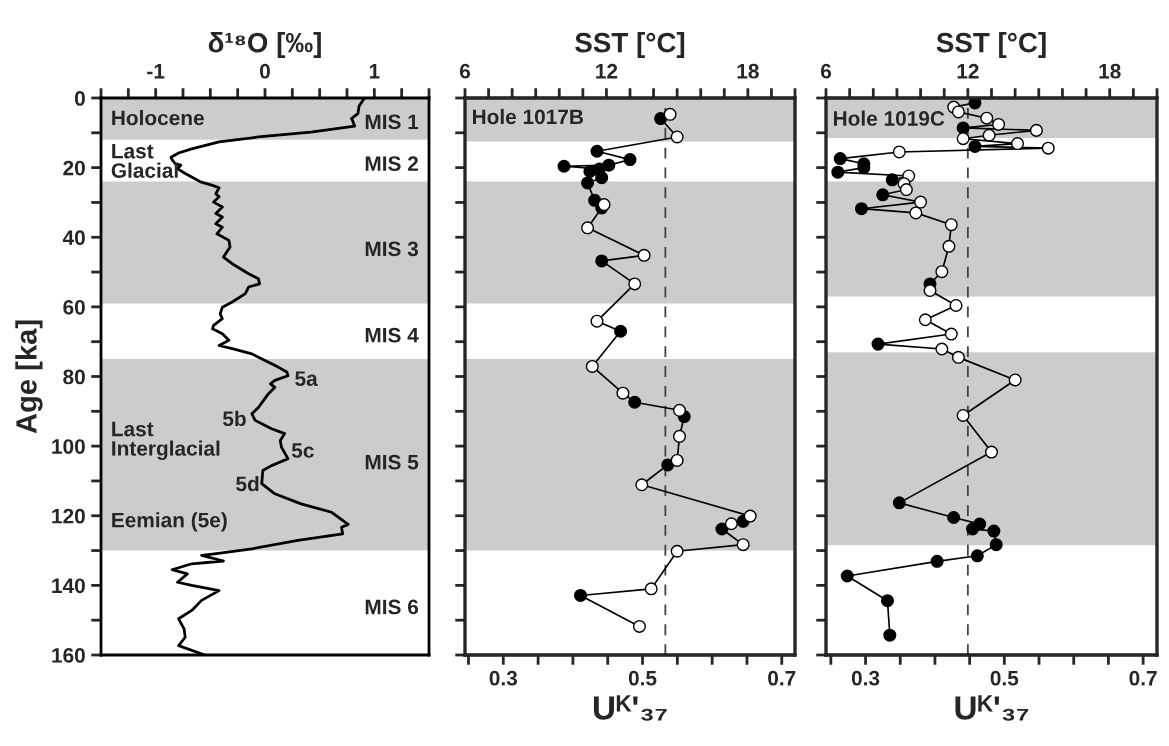  Describe the element at coordinates (79, 98) in the screenshot. I see `y-tick-label: 0` at that location.